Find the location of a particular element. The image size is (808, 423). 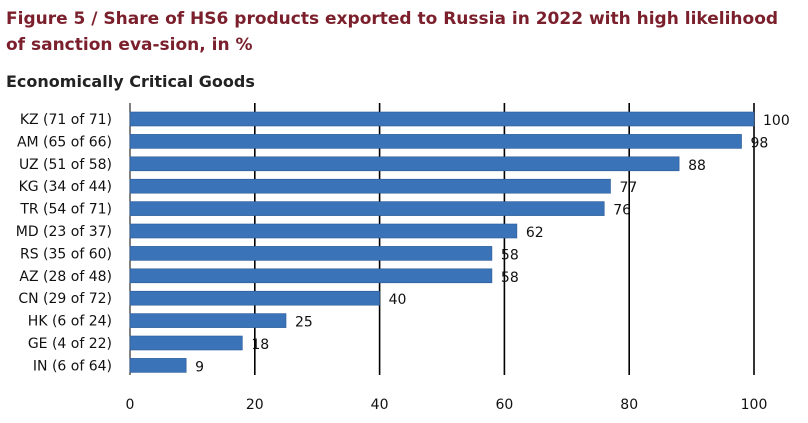

x-tick-label: 0 is located at coordinates (130, 405).